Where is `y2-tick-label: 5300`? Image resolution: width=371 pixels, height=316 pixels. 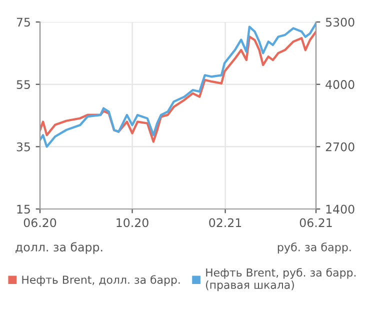 y2-tick-label: 5300 is located at coordinates (340, 22).